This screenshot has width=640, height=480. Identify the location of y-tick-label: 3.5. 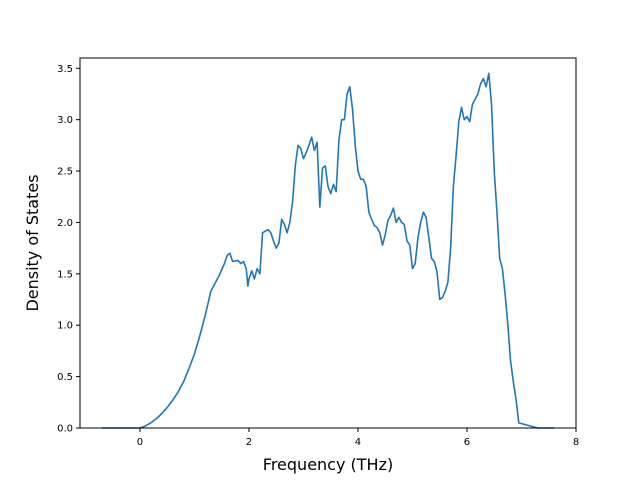
(65, 69).